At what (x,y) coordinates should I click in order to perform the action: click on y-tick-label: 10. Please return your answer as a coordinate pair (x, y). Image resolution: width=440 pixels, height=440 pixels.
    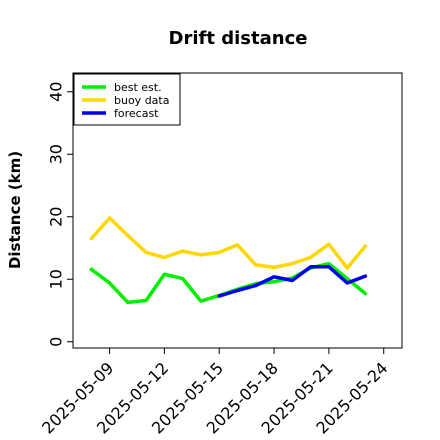
    Looking at the image, I should click on (56, 279).